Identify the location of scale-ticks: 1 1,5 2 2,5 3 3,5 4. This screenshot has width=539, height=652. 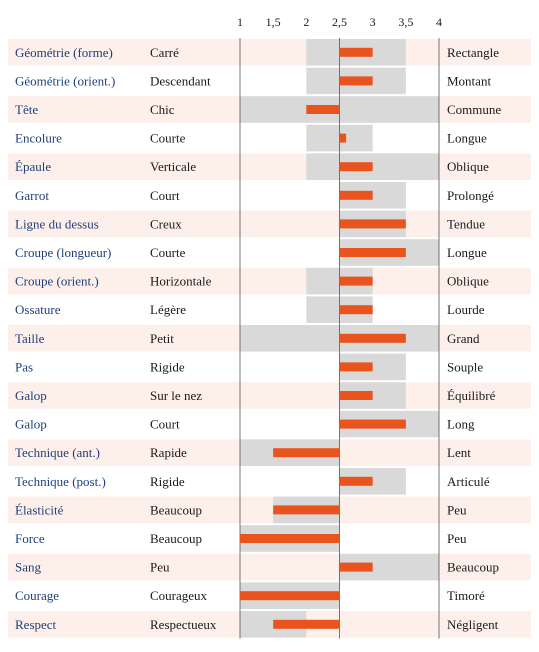
(339, 22).